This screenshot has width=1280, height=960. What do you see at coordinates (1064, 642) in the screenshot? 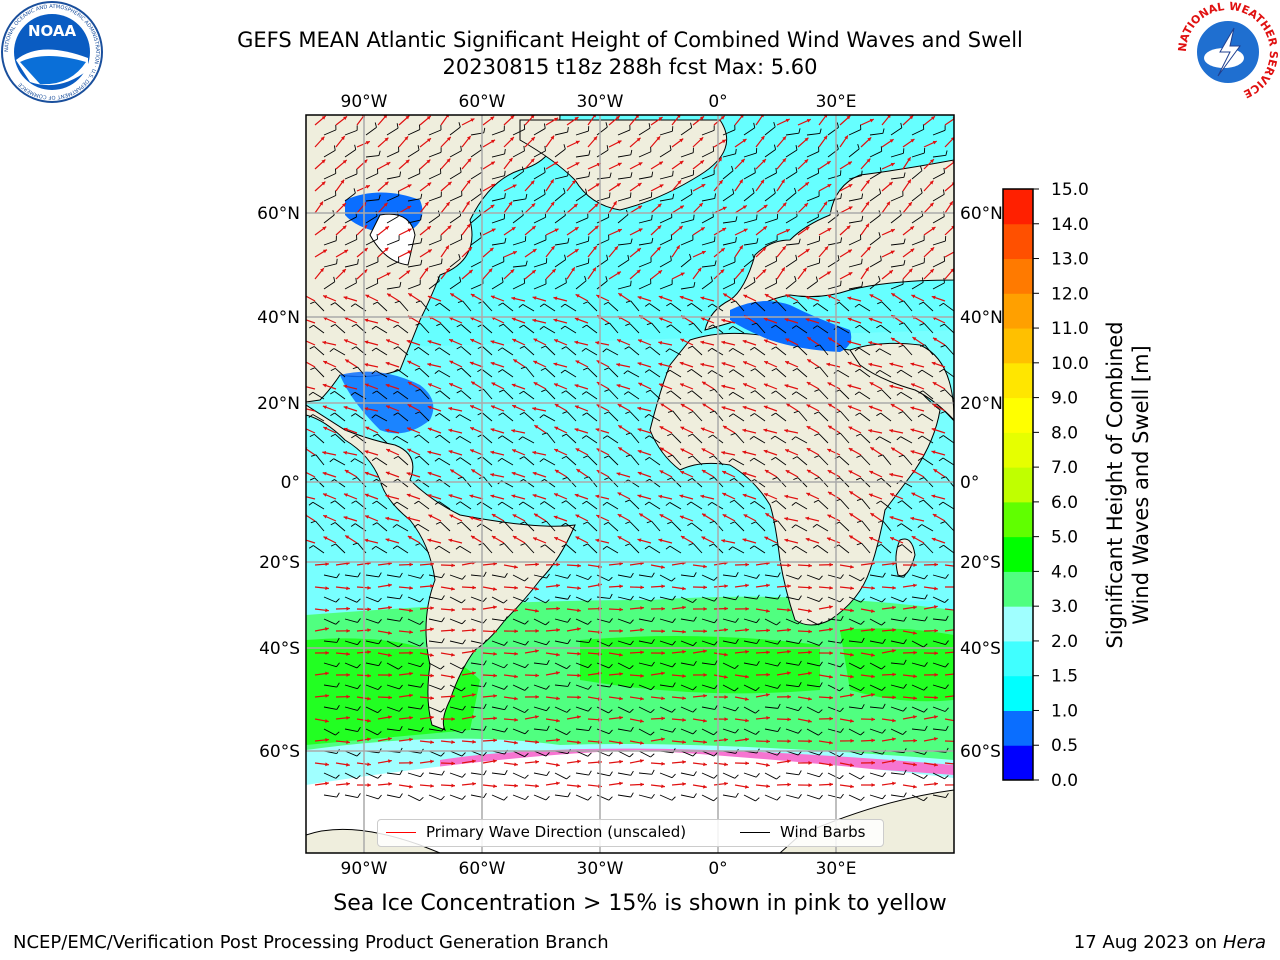
I see `colorbar-tick-label: 2.0` at bounding box center [1064, 642].